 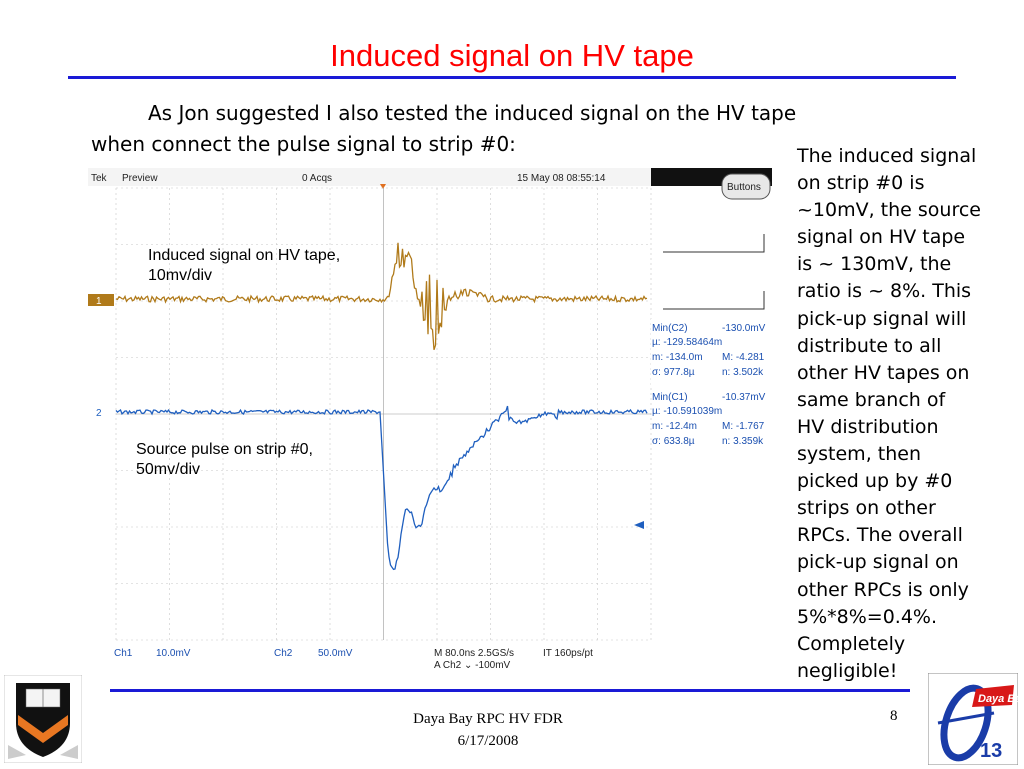 I want to click on meas-c1-min: m: -12.4m, so click(x=674, y=426).